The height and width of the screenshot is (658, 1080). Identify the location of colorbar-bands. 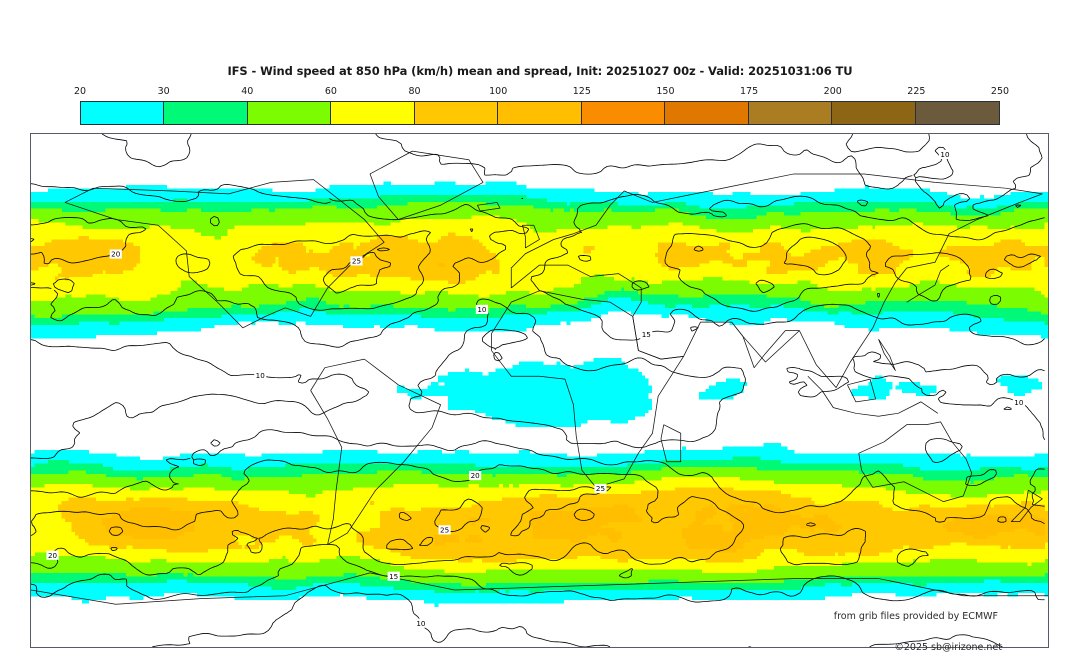
(540, 113).